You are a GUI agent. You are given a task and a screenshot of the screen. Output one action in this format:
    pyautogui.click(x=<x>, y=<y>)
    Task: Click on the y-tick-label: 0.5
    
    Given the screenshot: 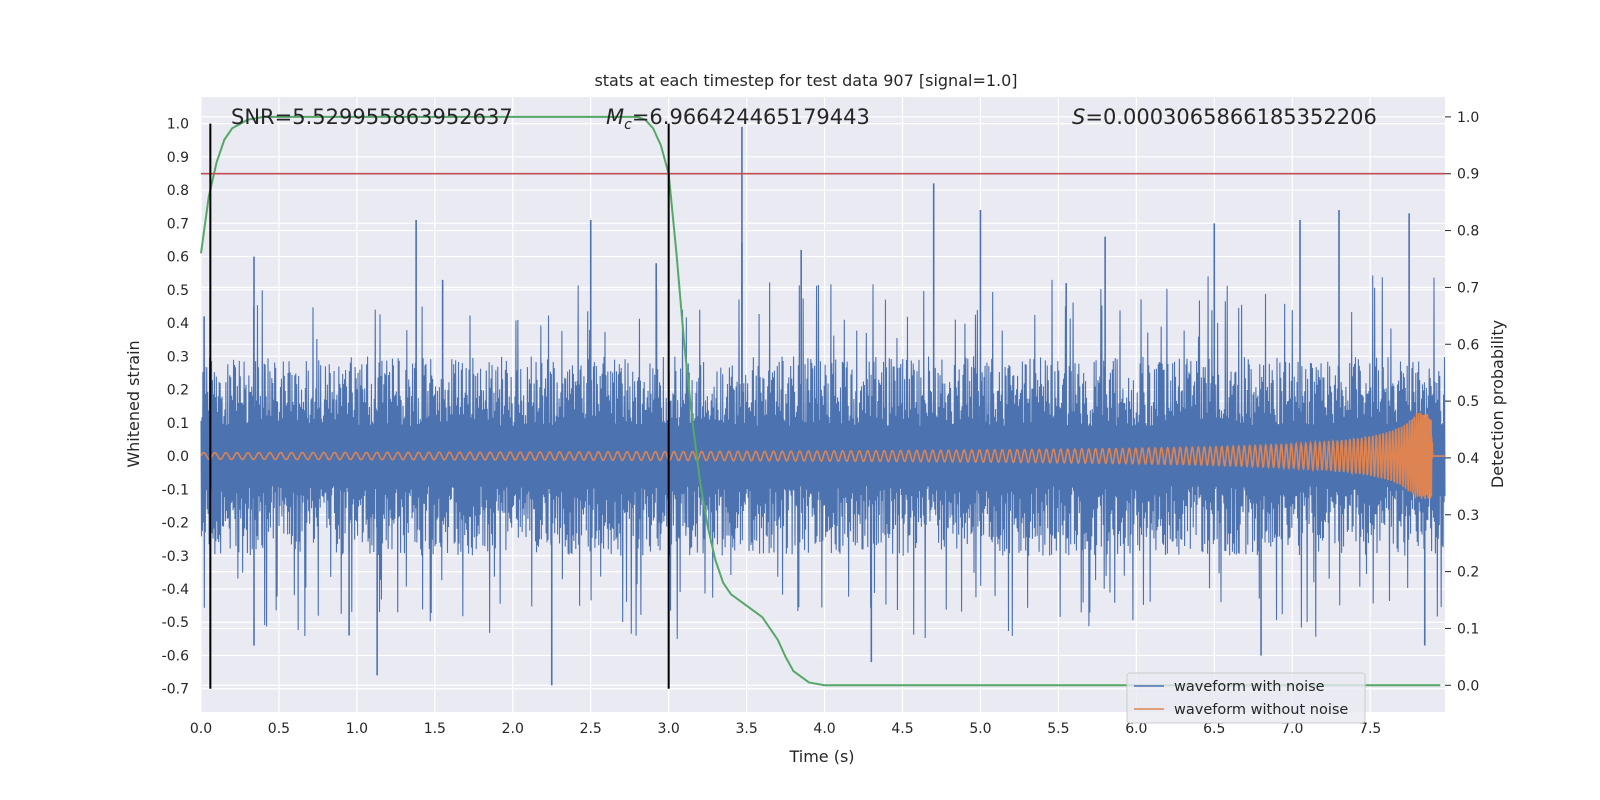 What is the action you would take?
    pyautogui.click(x=178, y=291)
    